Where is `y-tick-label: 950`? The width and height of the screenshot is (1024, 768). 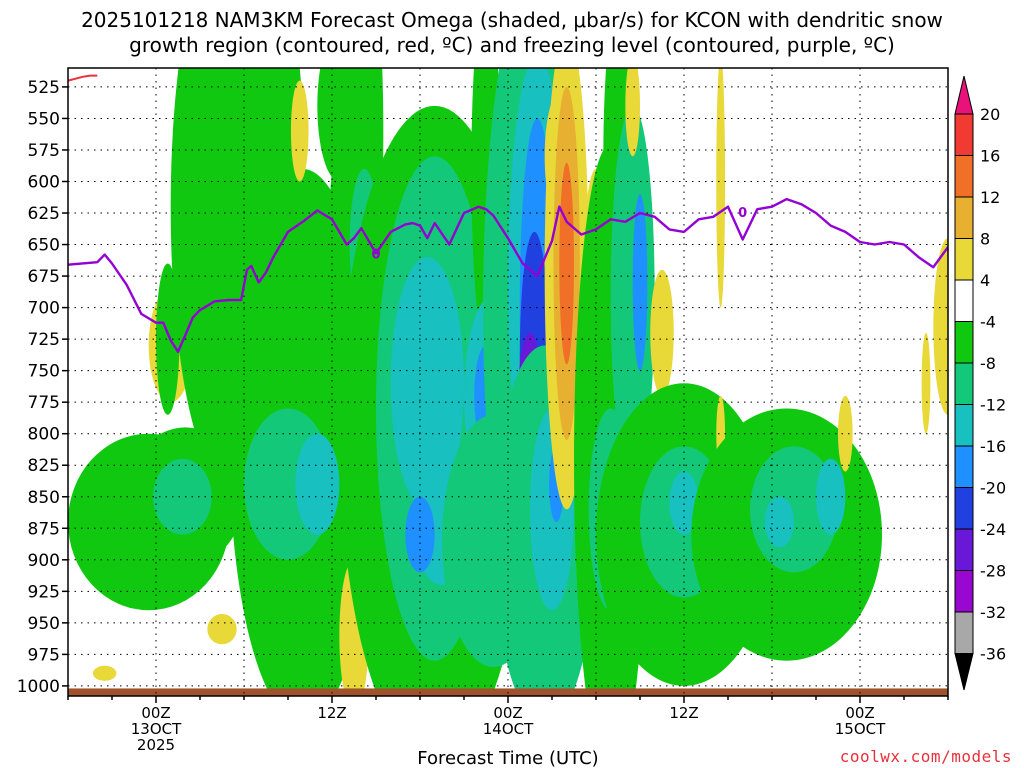 y-tick-label: 950 is located at coordinates (44, 624).